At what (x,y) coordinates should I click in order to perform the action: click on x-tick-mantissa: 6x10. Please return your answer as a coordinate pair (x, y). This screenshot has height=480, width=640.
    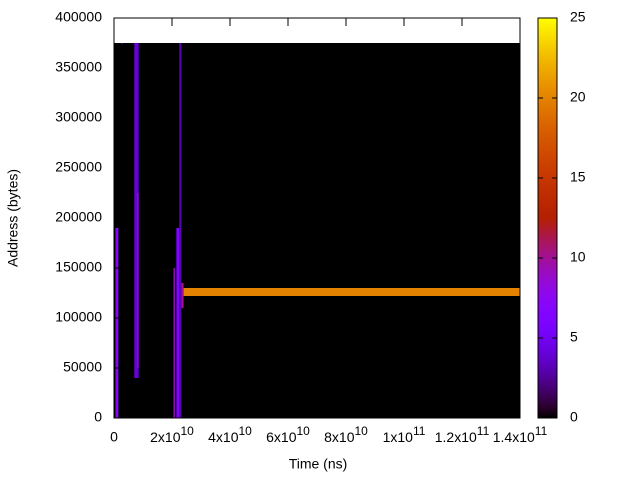
    Looking at the image, I should click on (281, 437).